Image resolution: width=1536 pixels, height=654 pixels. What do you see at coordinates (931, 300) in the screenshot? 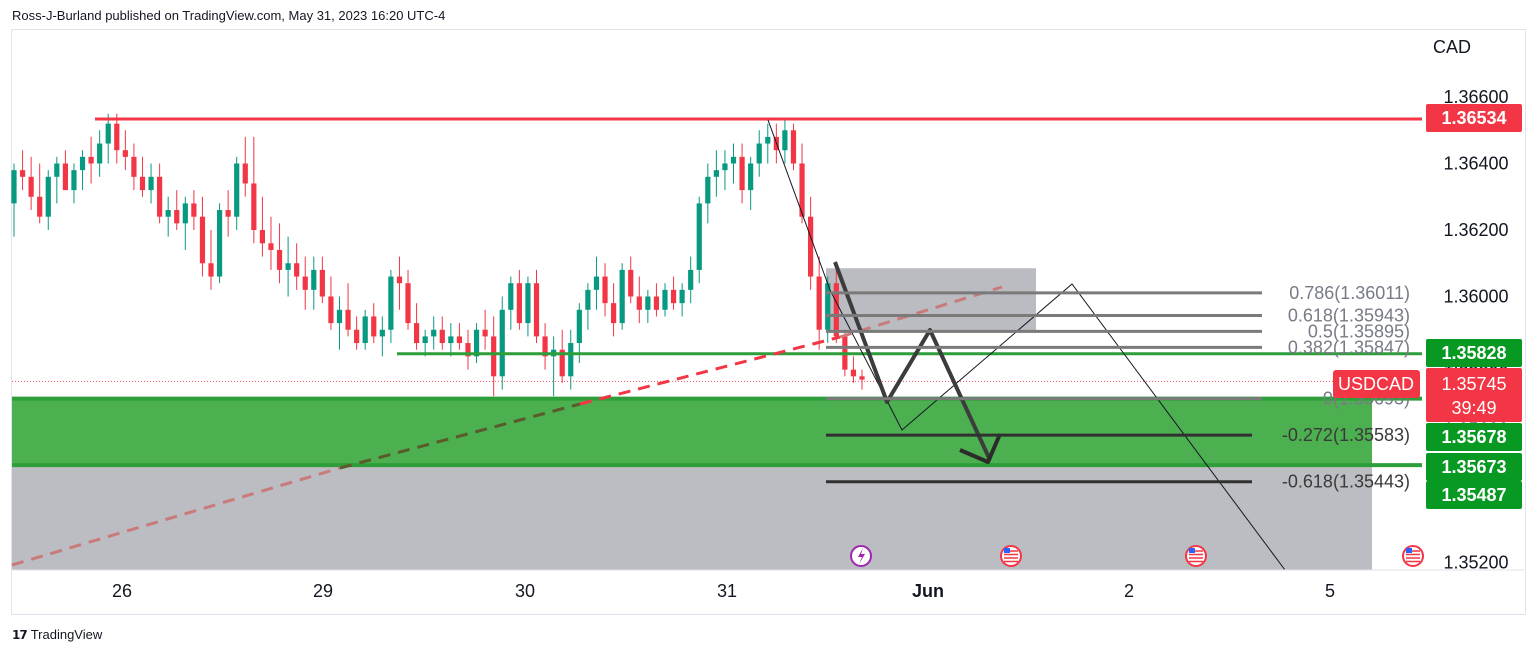
I see `consolidation-box` at bounding box center [931, 300].